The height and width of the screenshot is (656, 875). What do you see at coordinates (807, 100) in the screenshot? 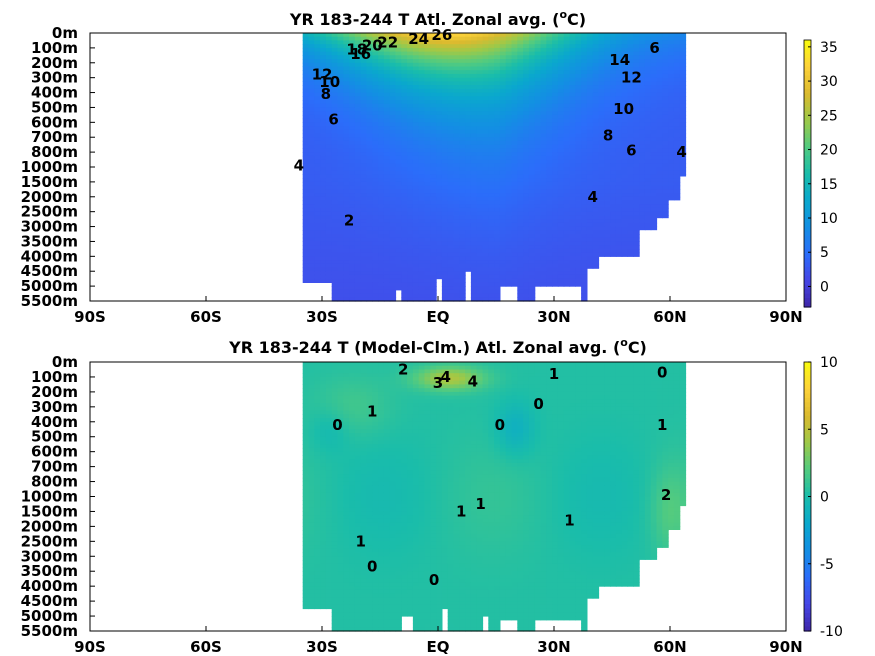
I see `colorbar-segment` at bounding box center [807, 100].